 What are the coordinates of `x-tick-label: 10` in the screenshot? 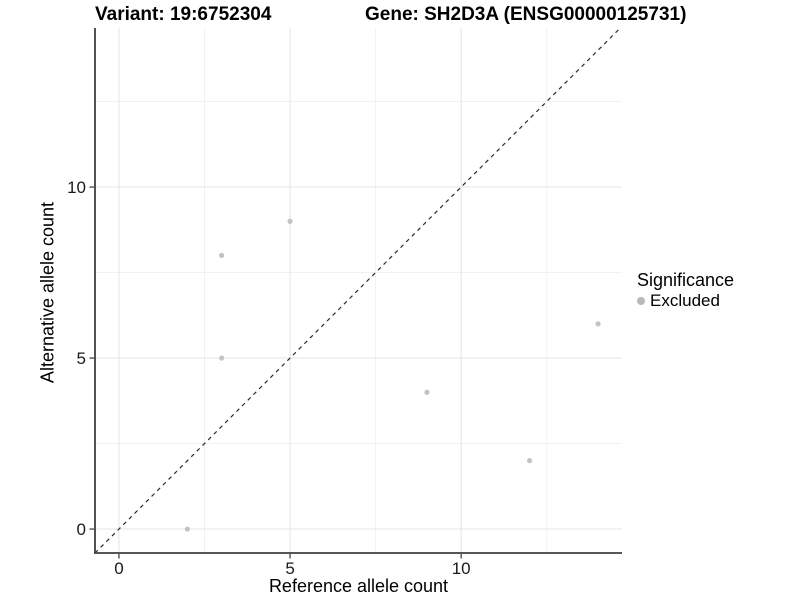 It's located at (461, 568).